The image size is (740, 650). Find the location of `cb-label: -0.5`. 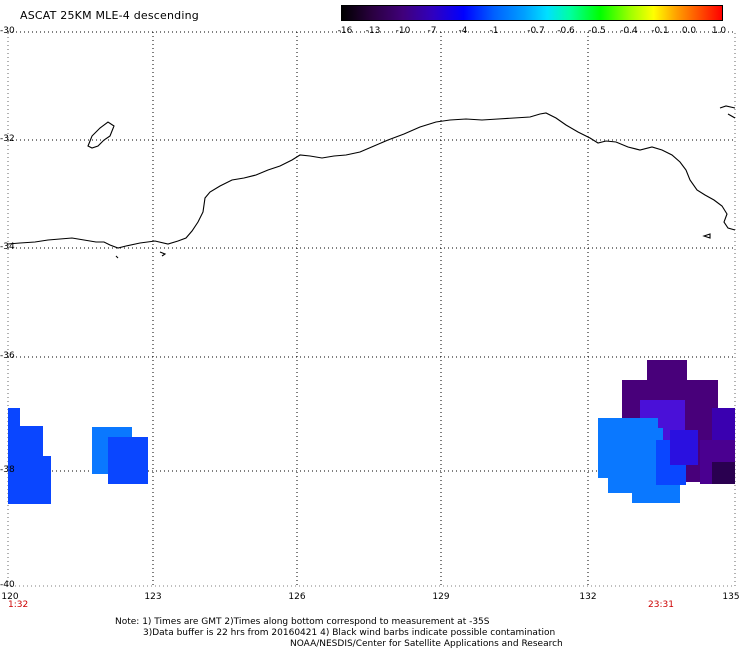

cb-label: -0.5 is located at coordinates (597, 31).